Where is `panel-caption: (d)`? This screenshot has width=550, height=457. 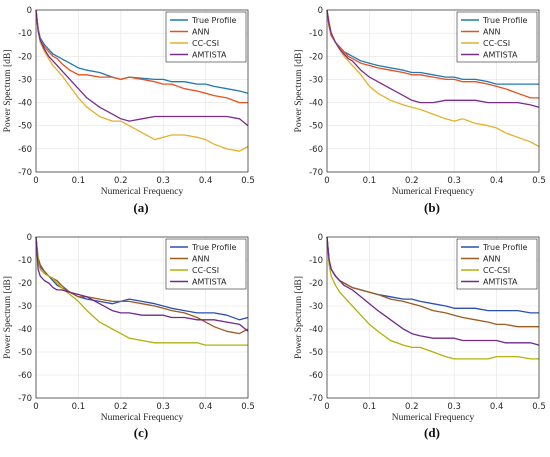
panel-caption: (d) is located at coordinates (432, 432).